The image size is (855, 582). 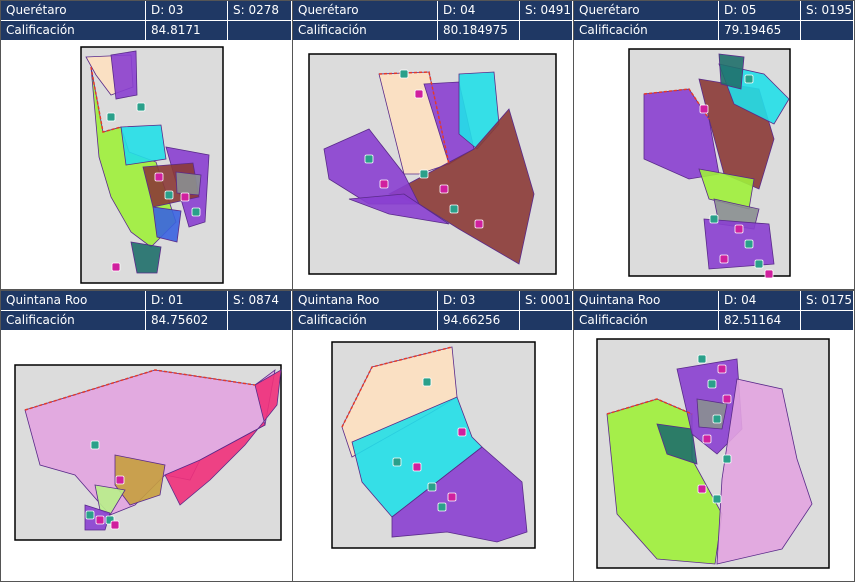 I want to click on score-row: Calificación 80.184975, so click(x=433, y=31).